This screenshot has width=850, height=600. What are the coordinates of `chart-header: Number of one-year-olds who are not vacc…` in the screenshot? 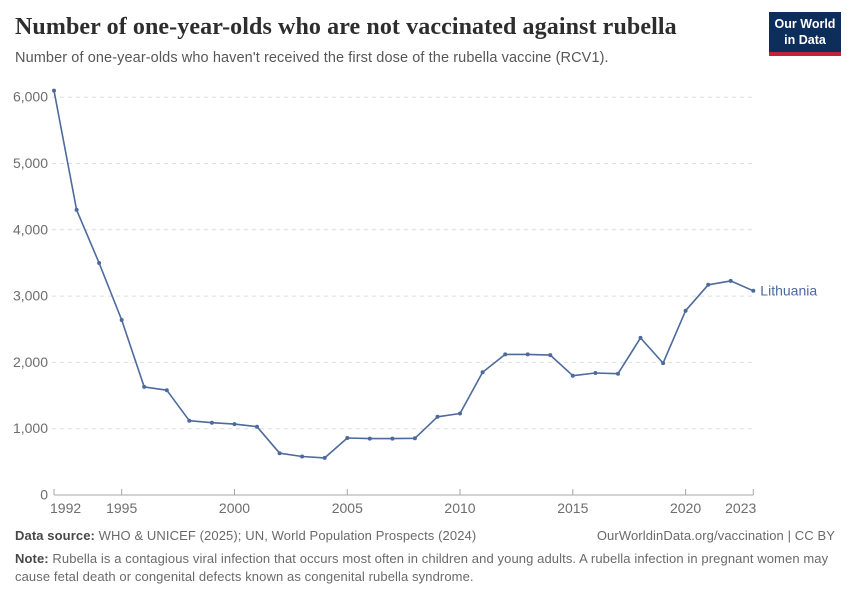 It's located at (428, 39).